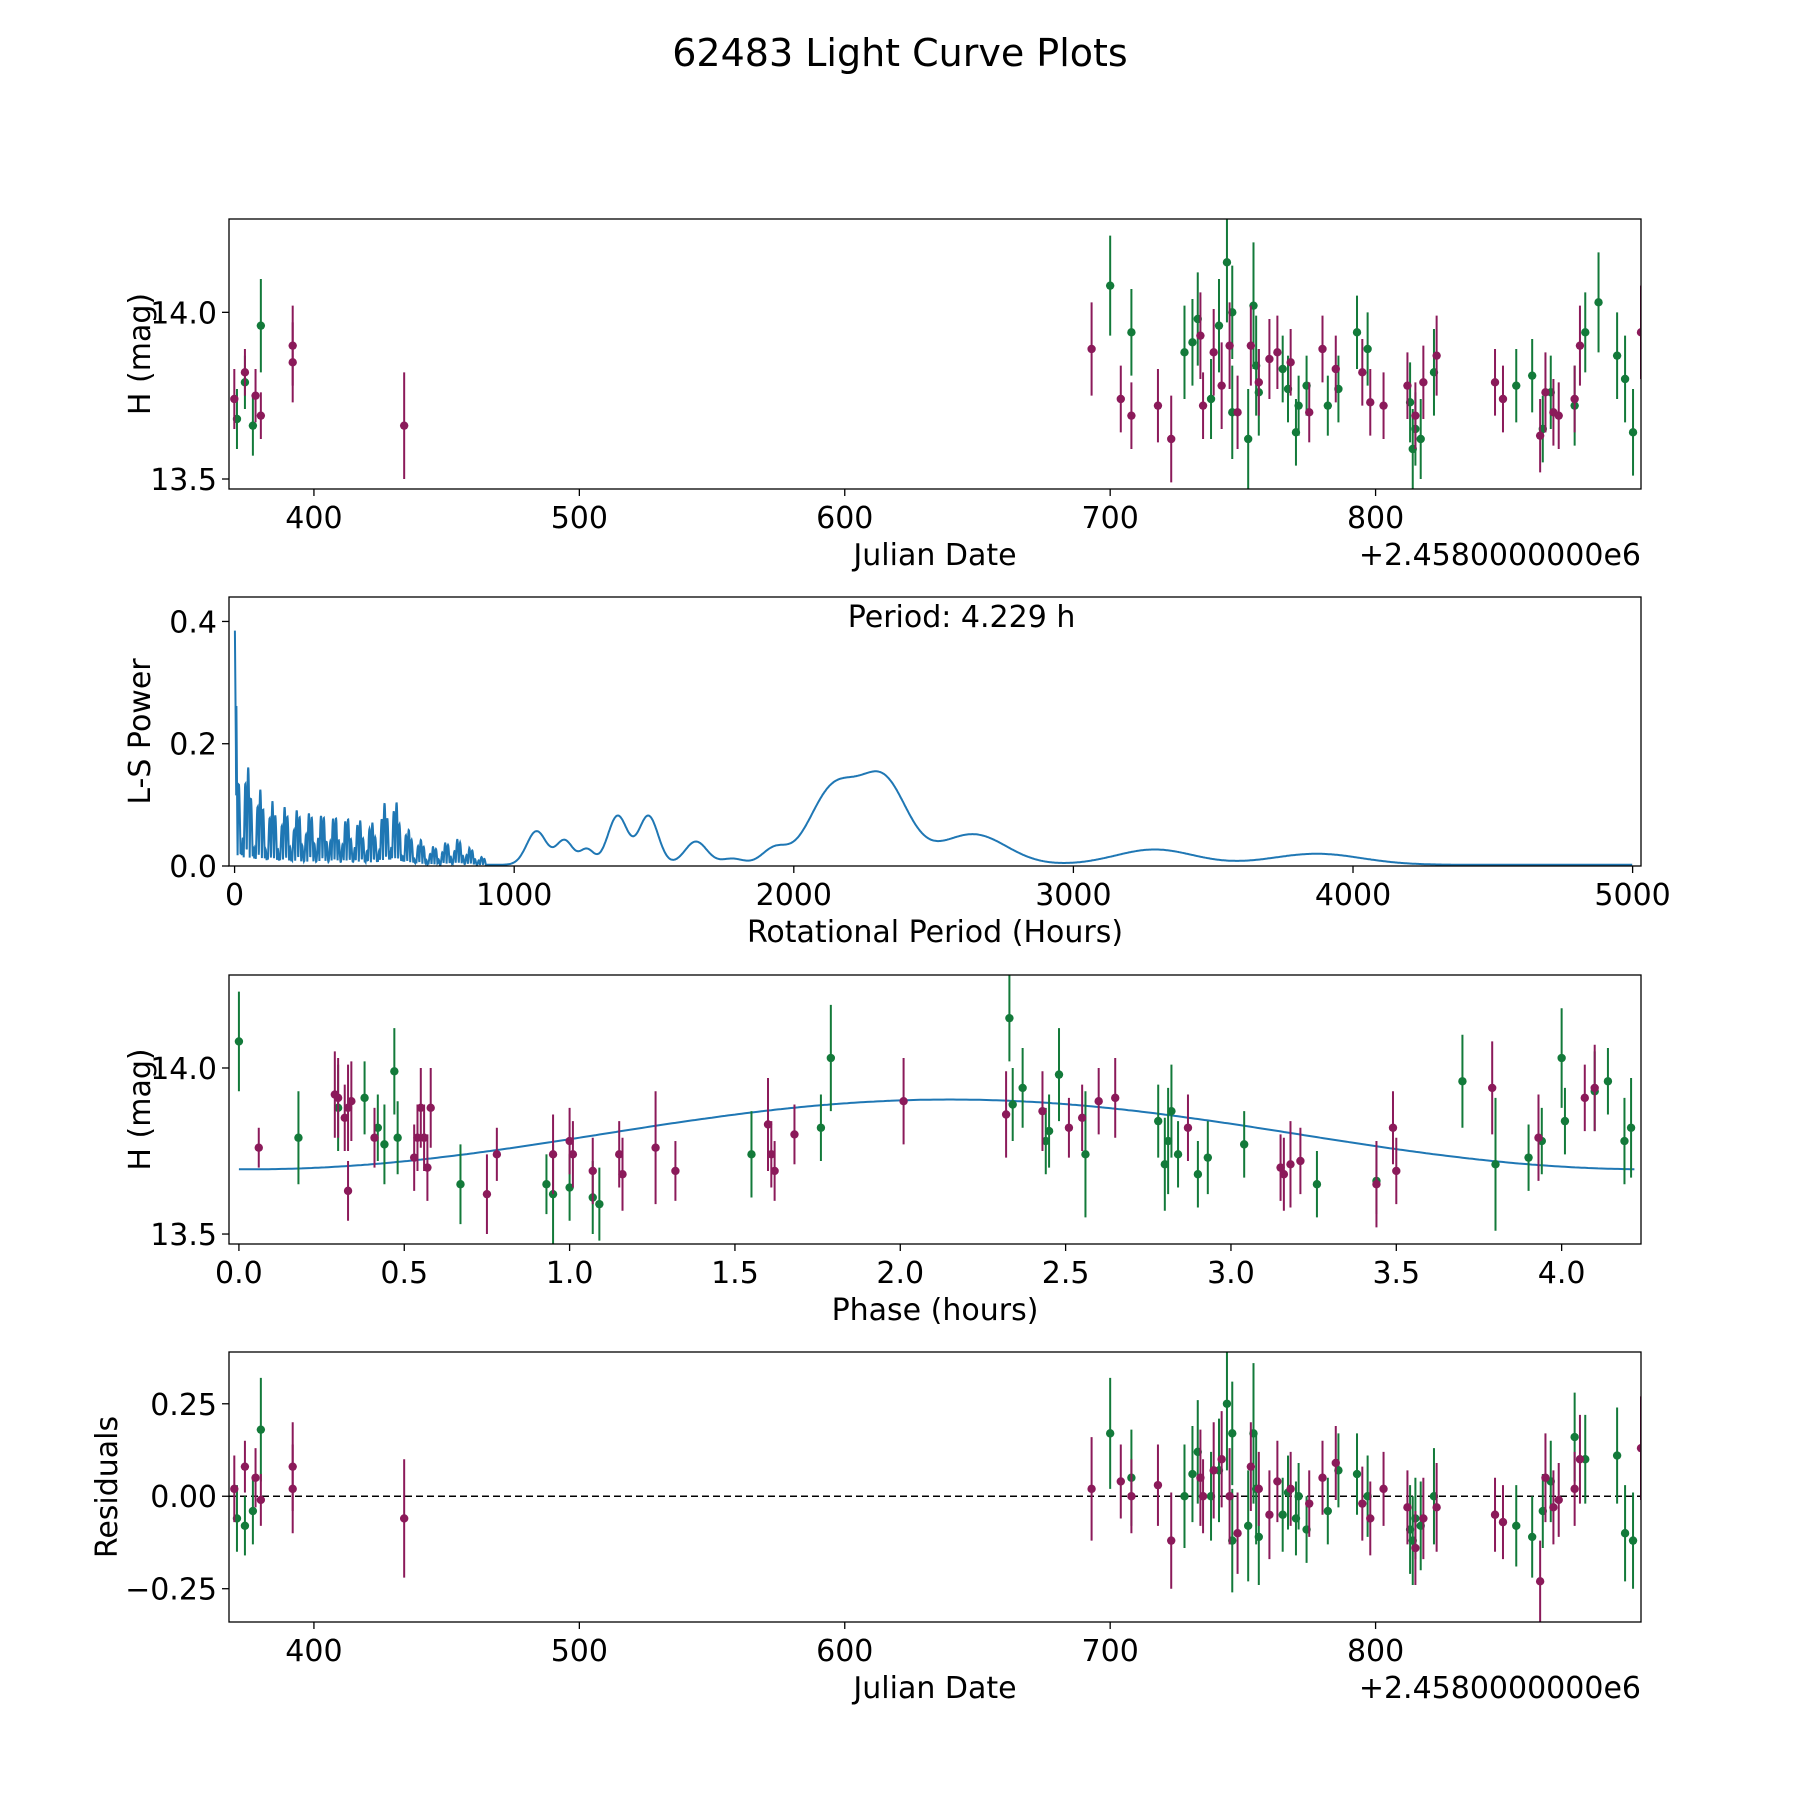 The width and height of the screenshot is (1800, 1800). Describe the element at coordinates (1632, 895) in the screenshot. I see `x-tick-label: 5000` at that location.